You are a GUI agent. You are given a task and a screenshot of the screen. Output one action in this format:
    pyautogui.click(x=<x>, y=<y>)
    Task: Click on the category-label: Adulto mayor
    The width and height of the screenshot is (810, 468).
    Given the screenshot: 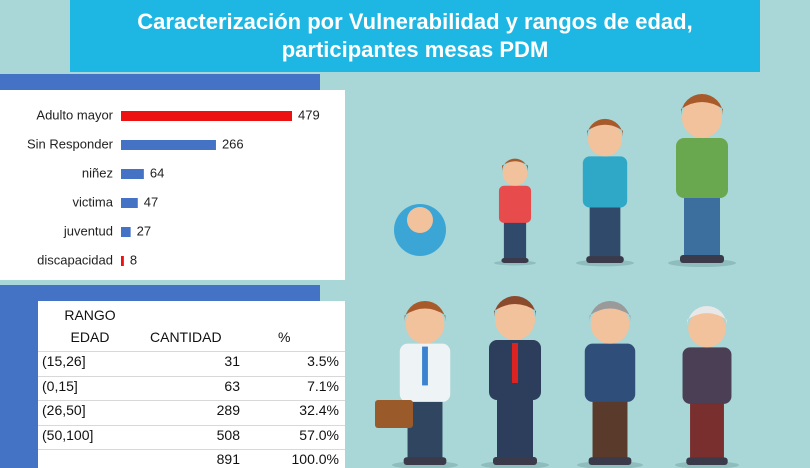 What is the action you would take?
    pyautogui.click(x=74, y=114)
    